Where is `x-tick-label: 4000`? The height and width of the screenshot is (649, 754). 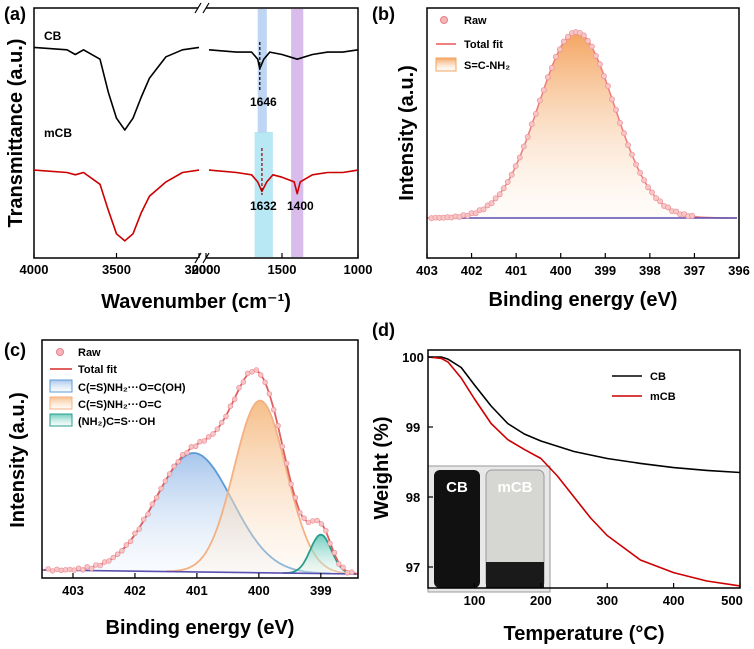 x-tick-label: 4000 is located at coordinates (34, 269).